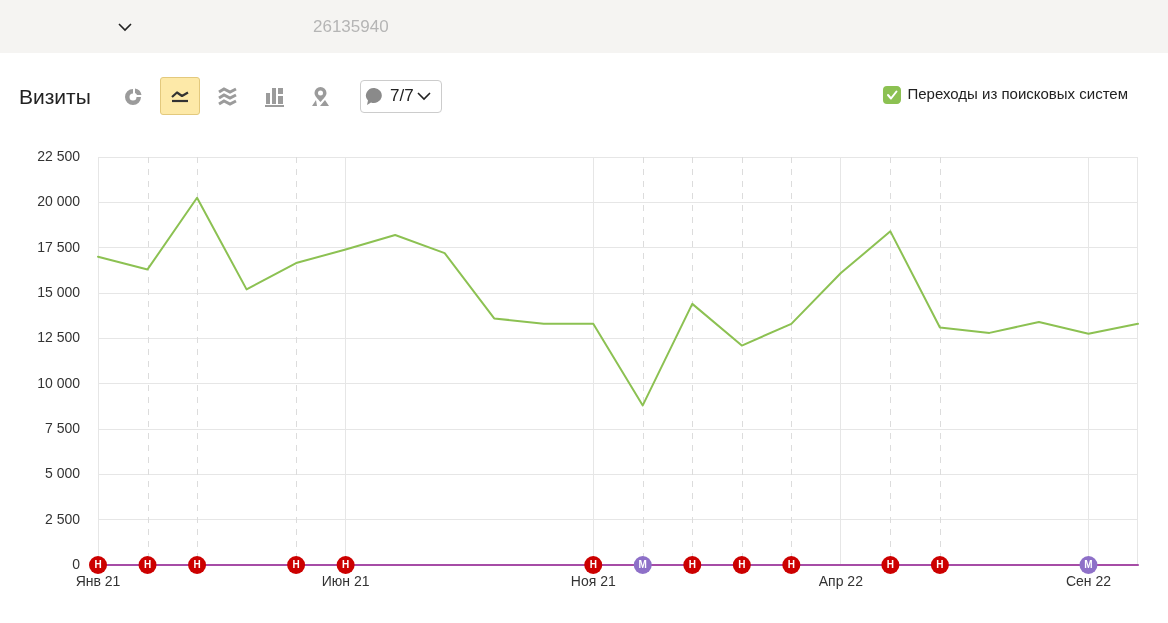 The height and width of the screenshot is (623, 1168). I want to click on x-tick-label: Сен 22, so click(1088, 581).